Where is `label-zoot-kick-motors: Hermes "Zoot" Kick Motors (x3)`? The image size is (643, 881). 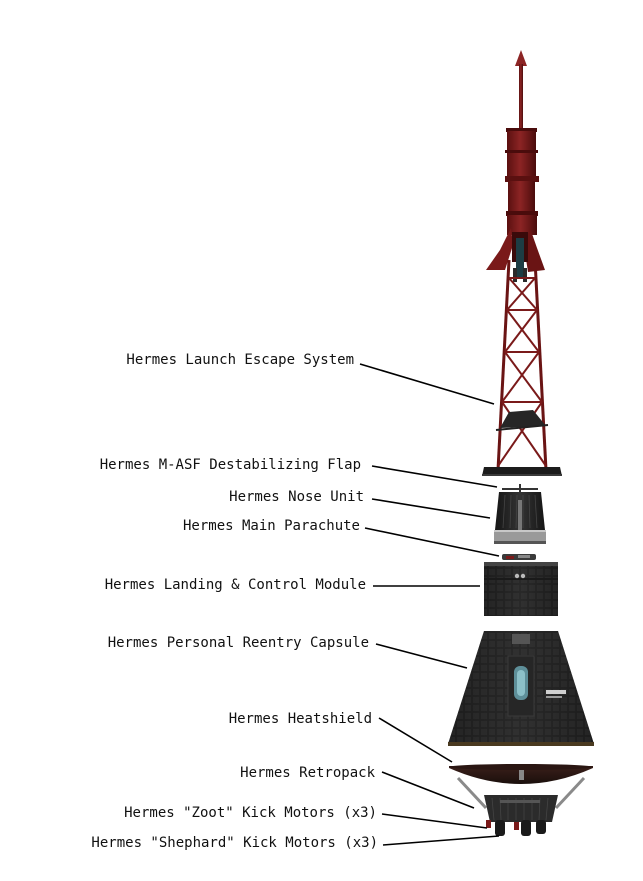
label-zoot-kick-motors: Hermes "Zoot" Kick Motors (x3) is located at coordinates (250, 813).